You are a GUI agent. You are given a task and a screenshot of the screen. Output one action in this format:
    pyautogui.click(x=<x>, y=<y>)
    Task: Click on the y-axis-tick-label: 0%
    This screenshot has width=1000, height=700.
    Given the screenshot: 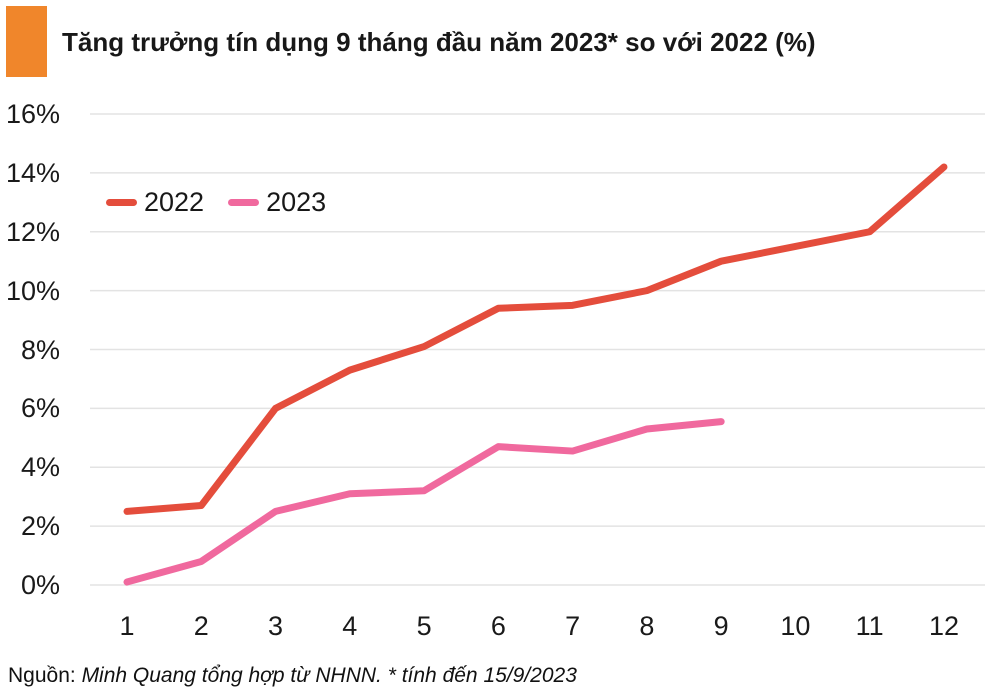 What is the action you would take?
    pyautogui.click(x=40, y=585)
    